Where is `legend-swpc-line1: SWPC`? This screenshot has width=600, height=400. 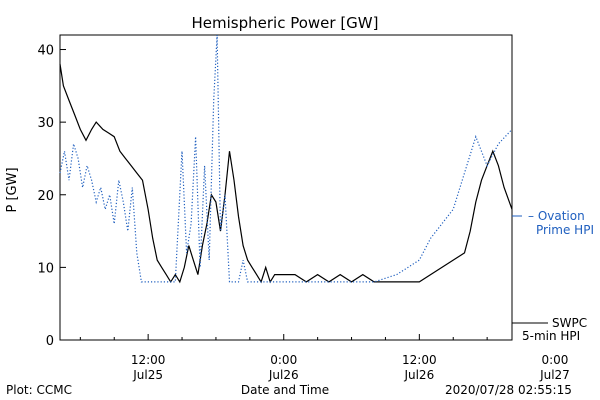 legend-swpc-line1: SWPC is located at coordinates (569, 323).